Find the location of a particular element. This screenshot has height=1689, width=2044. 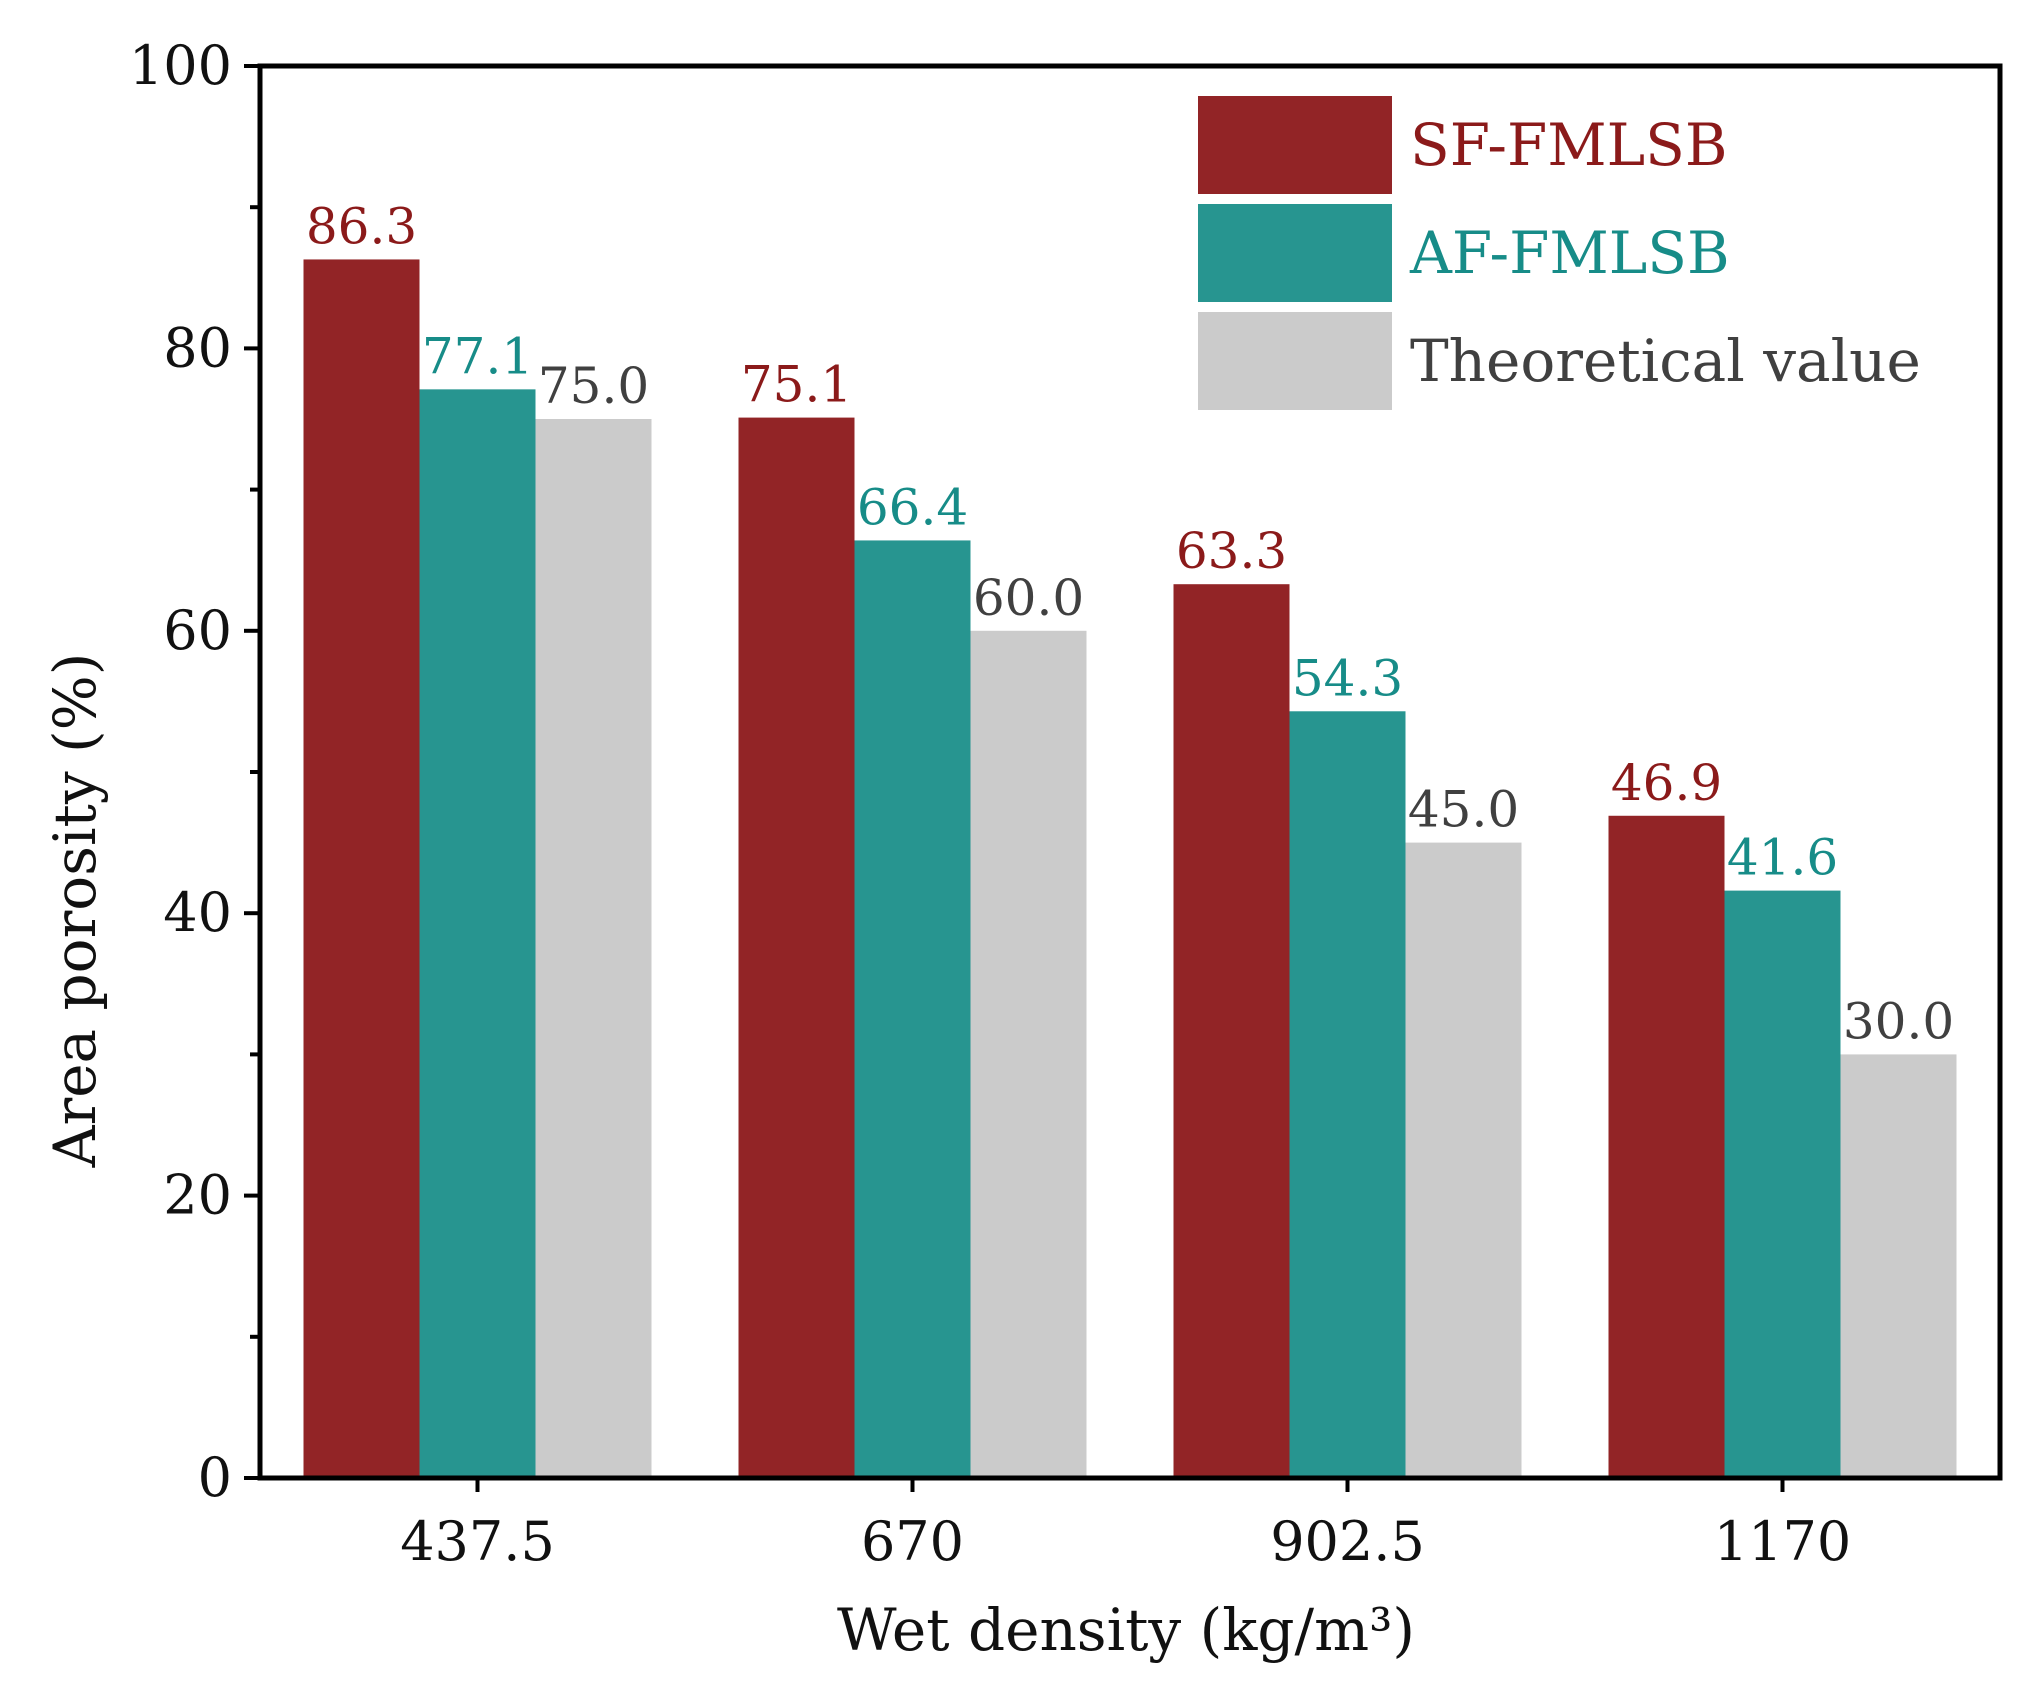

x-axis-title: Wet density (kg/m³) is located at coordinates (1126, 1630).